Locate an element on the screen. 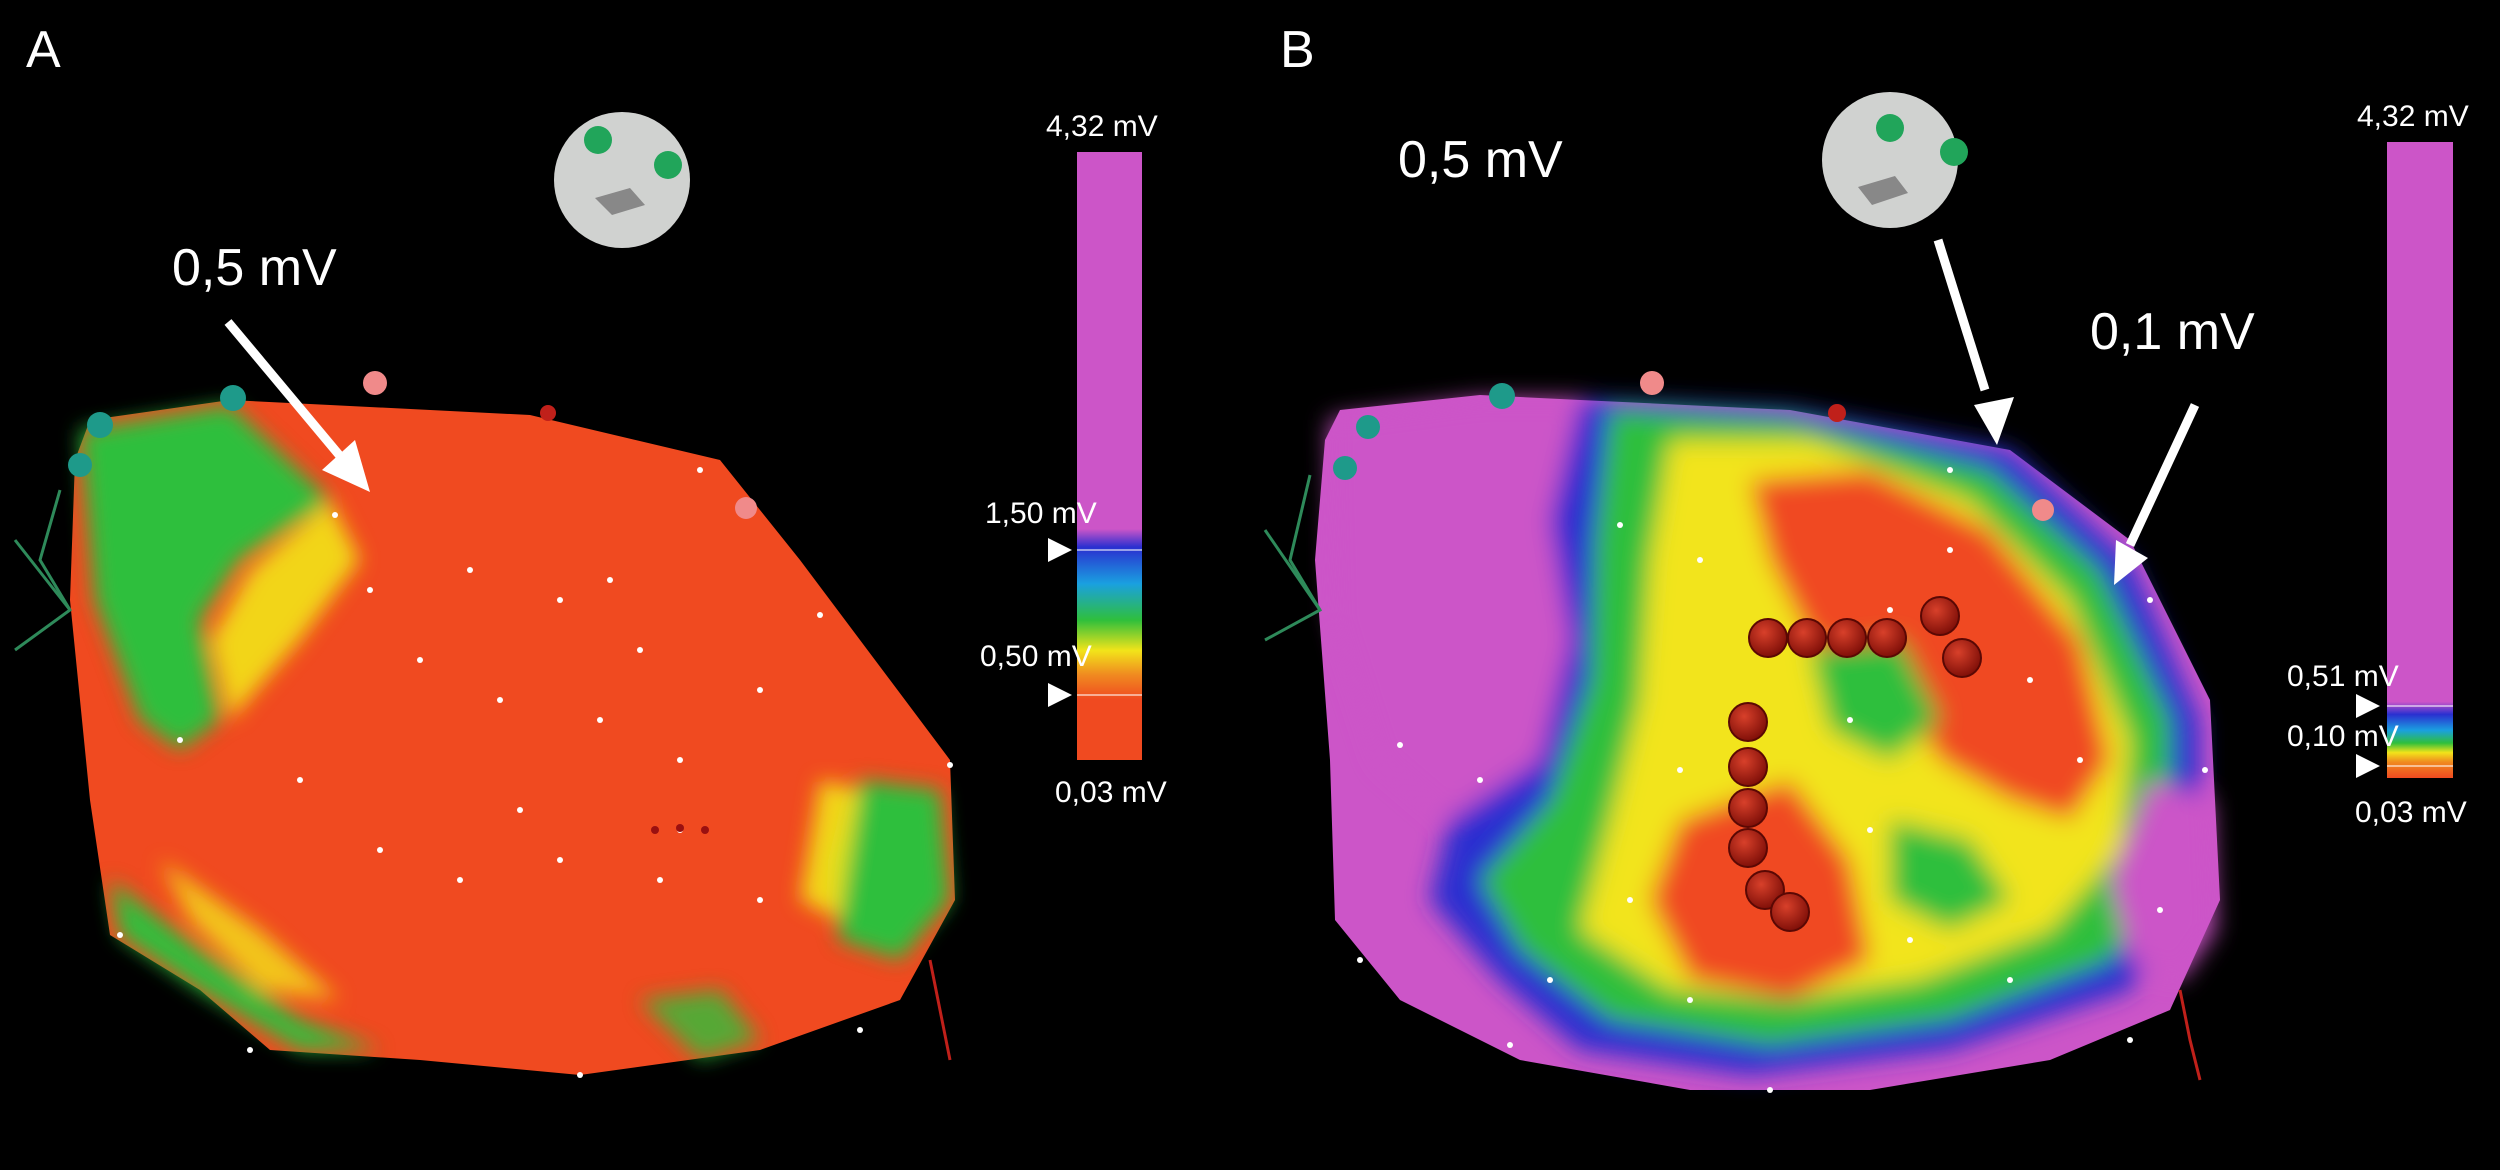  catheter-lines-a is located at coordinates (42, 570).